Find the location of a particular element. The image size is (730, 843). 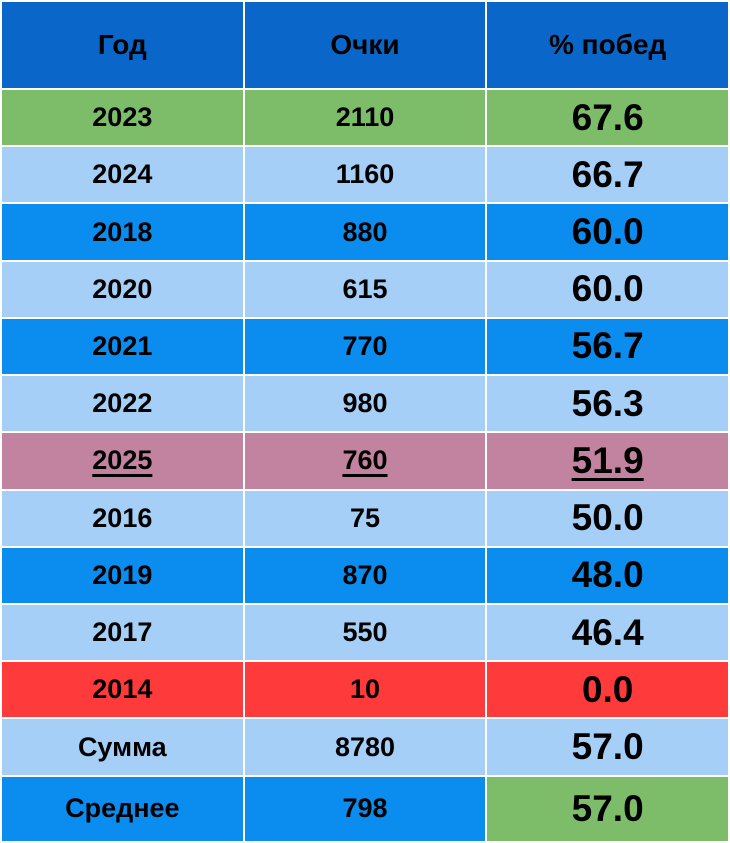

percent-cell: 66.7 is located at coordinates (607, 175).